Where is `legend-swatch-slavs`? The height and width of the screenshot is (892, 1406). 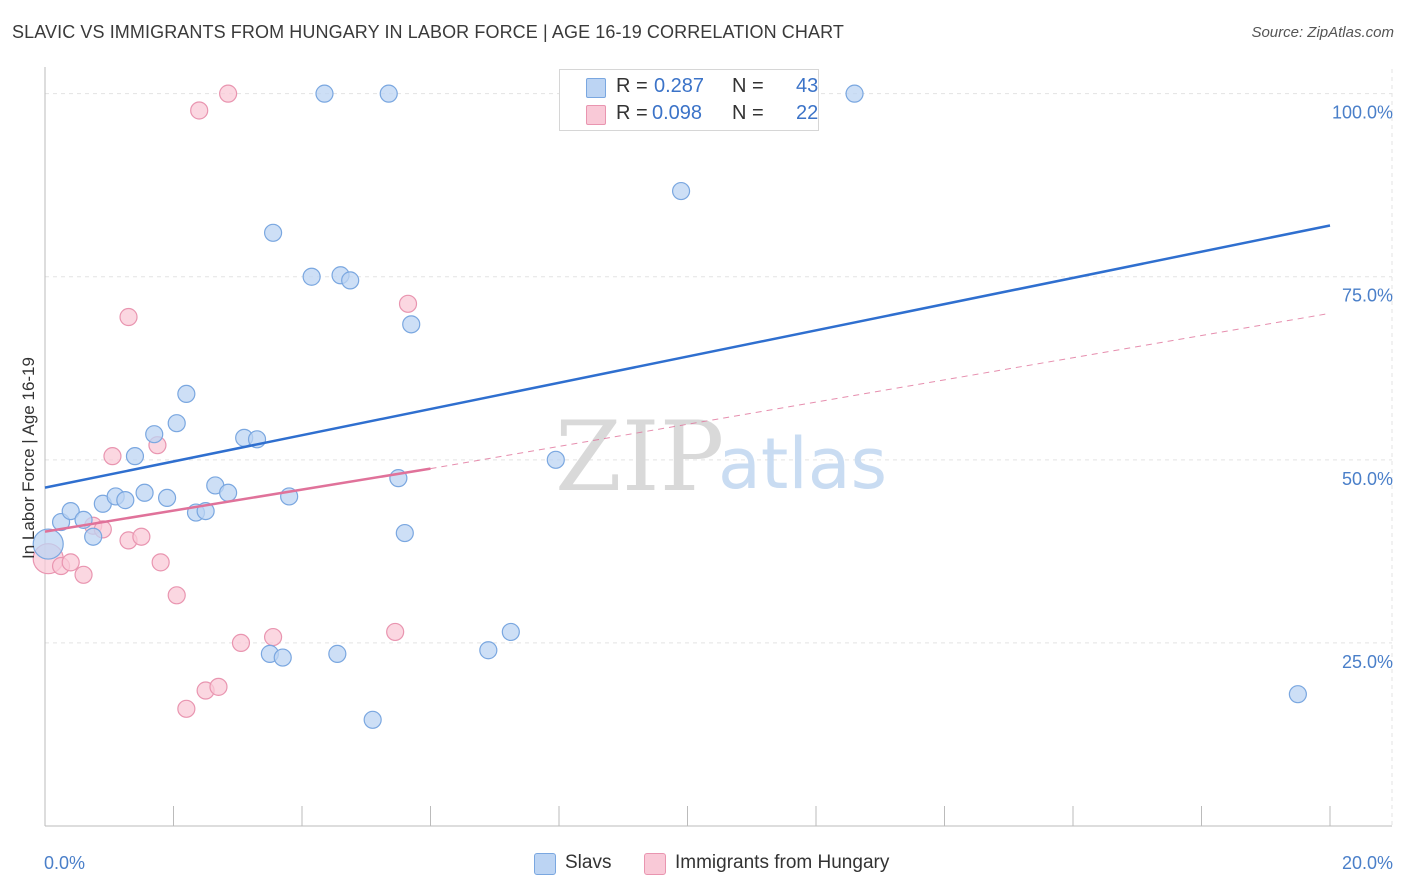
legend-swatch-slavs is located at coordinates (596, 88).